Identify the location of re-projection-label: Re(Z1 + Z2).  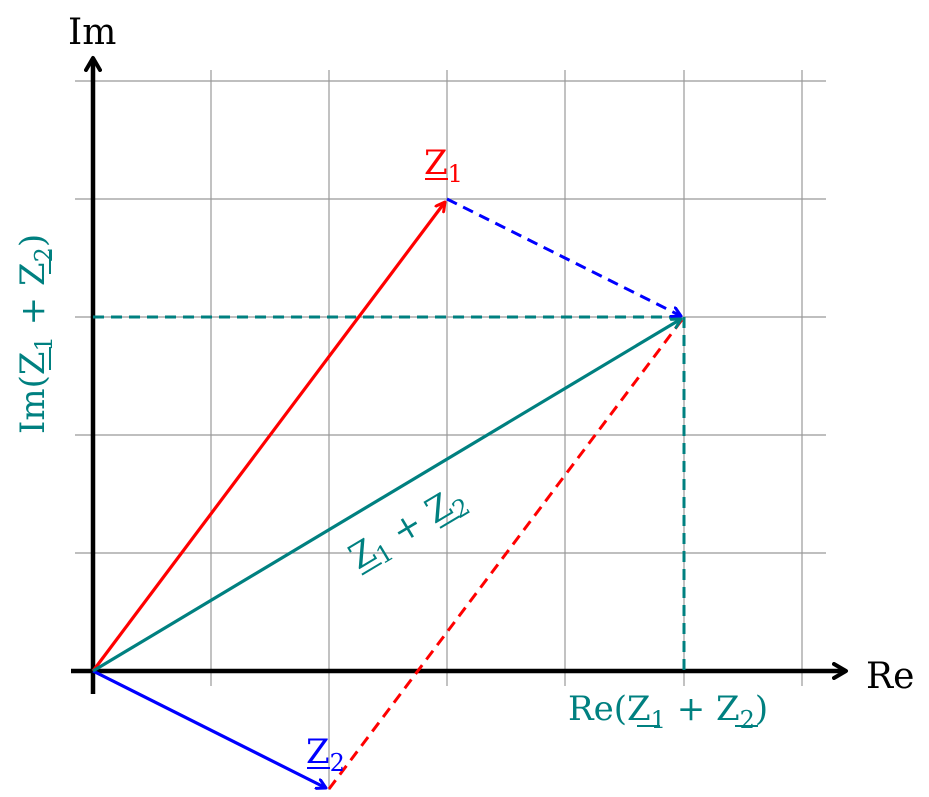
(668, 711).